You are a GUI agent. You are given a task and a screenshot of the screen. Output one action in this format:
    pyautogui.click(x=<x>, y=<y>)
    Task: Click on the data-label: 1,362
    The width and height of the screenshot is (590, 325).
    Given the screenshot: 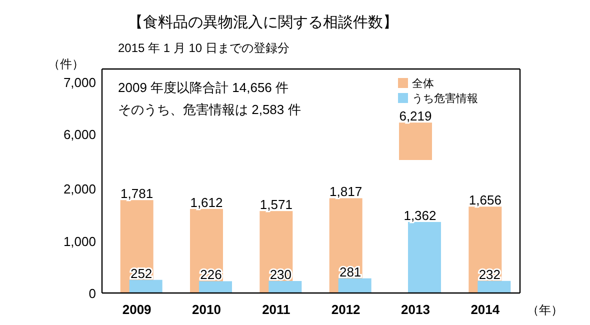 What is the action you would take?
    pyautogui.click(x=420, y=215)
    